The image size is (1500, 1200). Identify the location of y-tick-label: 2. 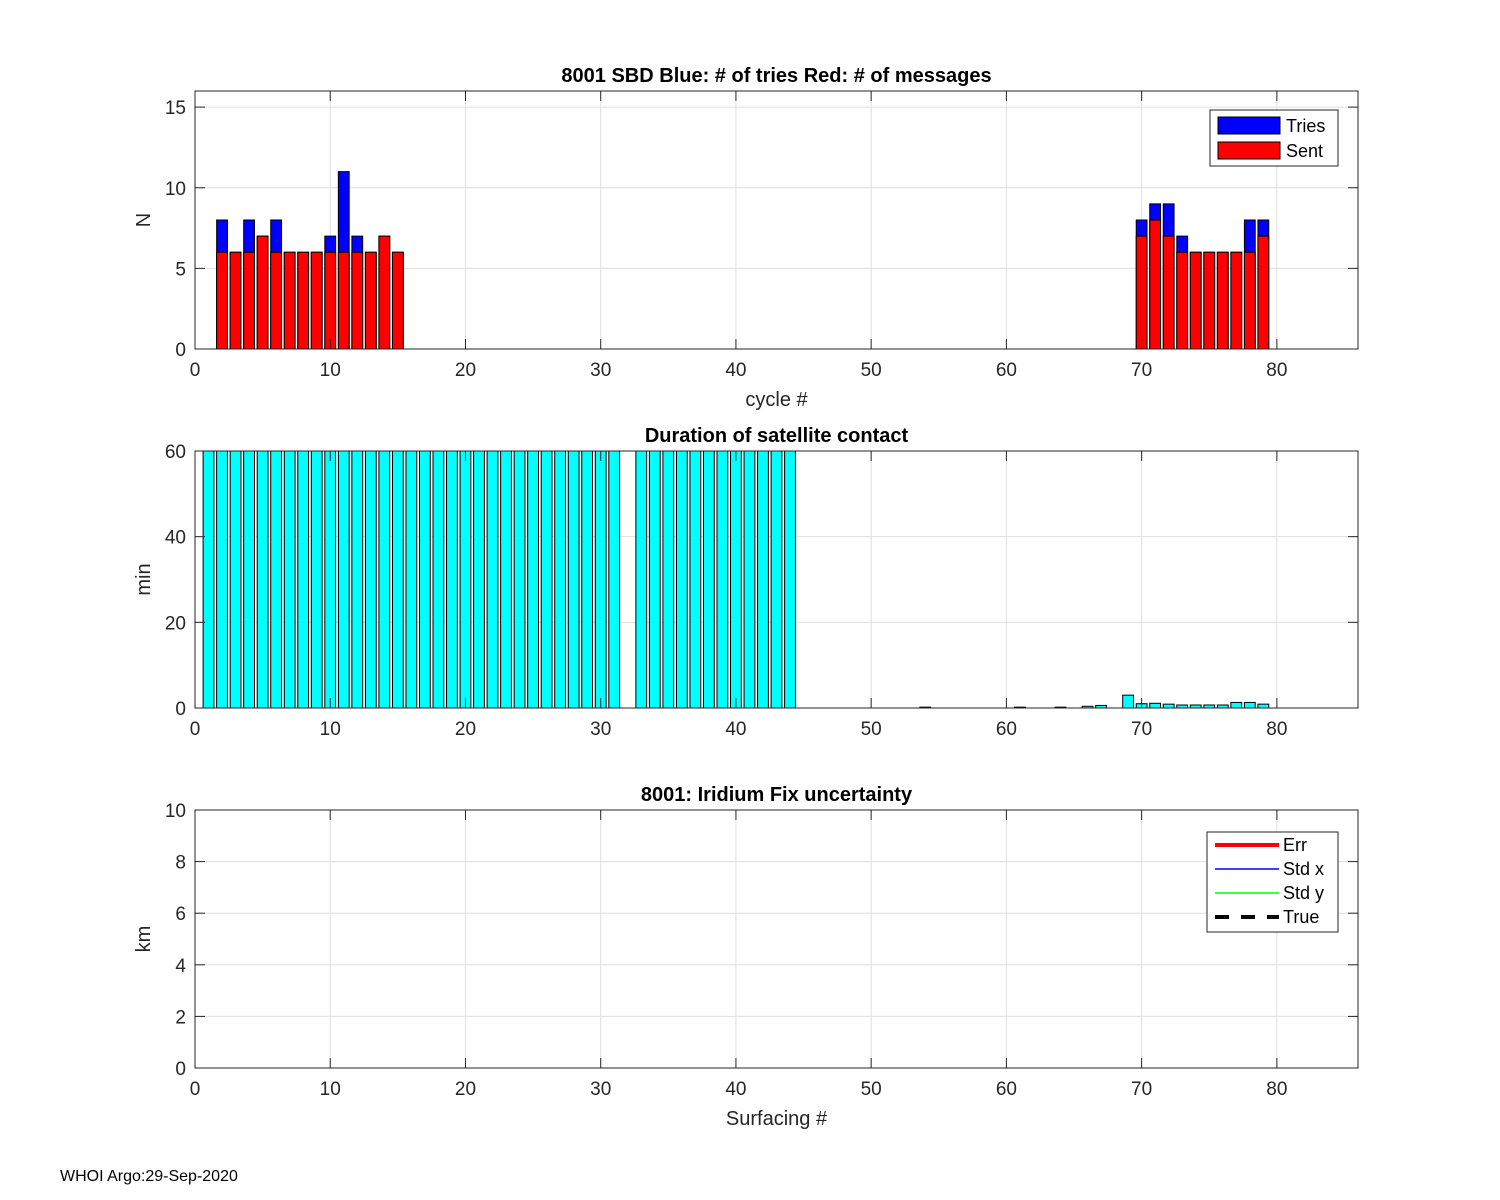
(180, 1017).